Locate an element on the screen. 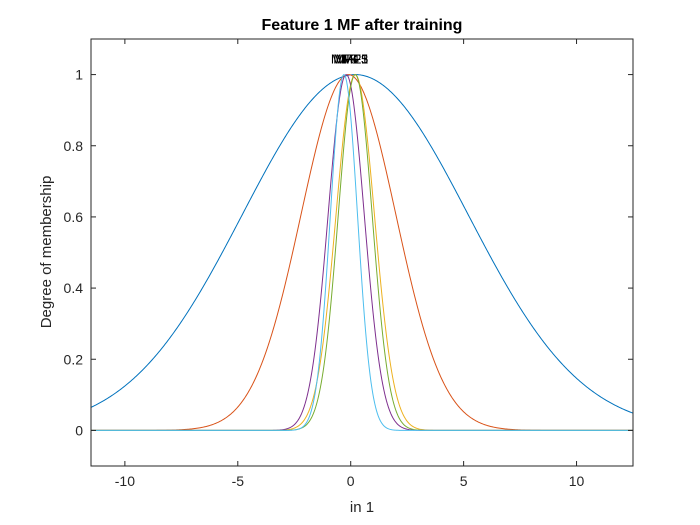 The height and width of the screenshot is (525, 700). mf-label-mf2: MF2 is located at coordinates (348, 59).